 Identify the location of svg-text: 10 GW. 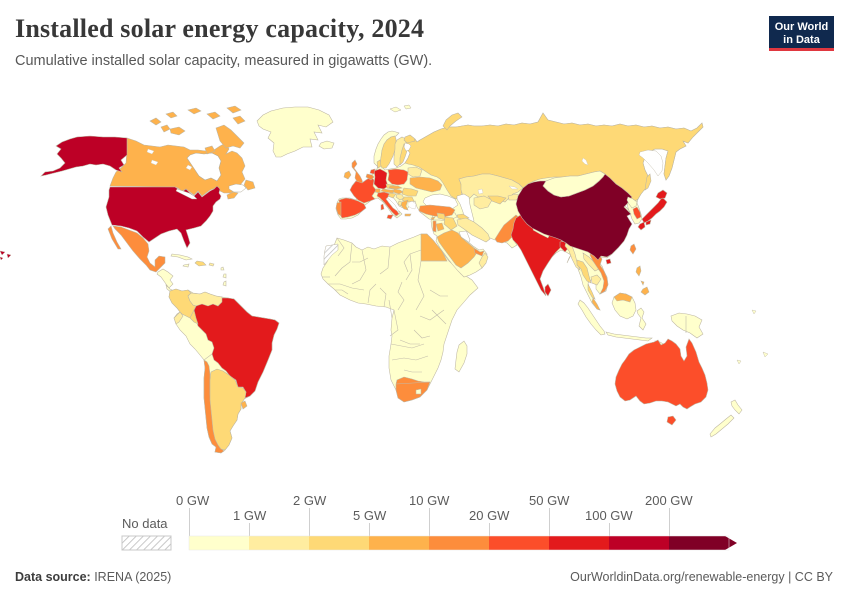
(429, 500).